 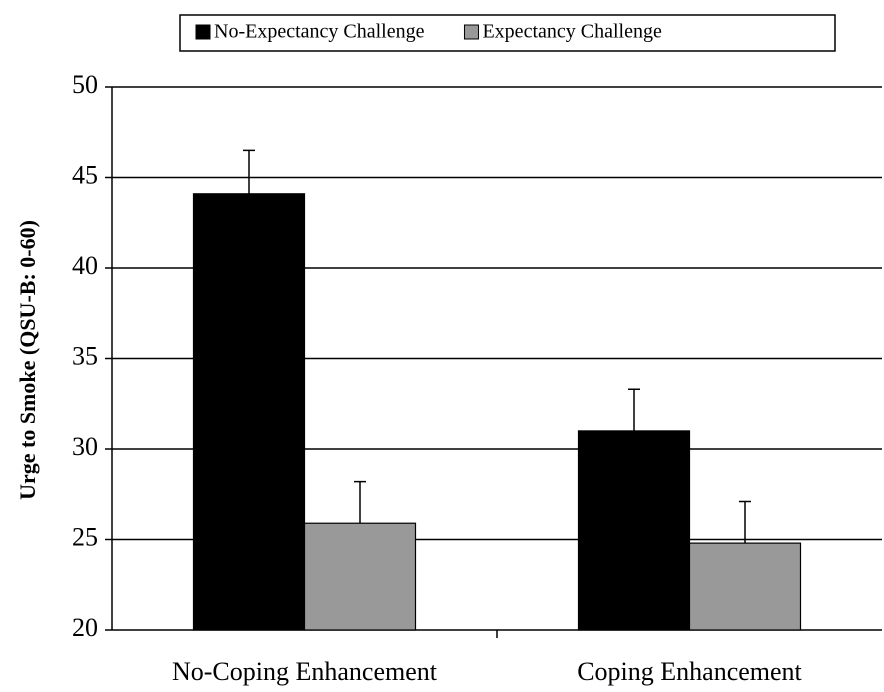 What do you see at coordinates (571, 32) in the screenshot?
I see `legend-label: Expectancy Challenge` at bounding box center [571, 32].